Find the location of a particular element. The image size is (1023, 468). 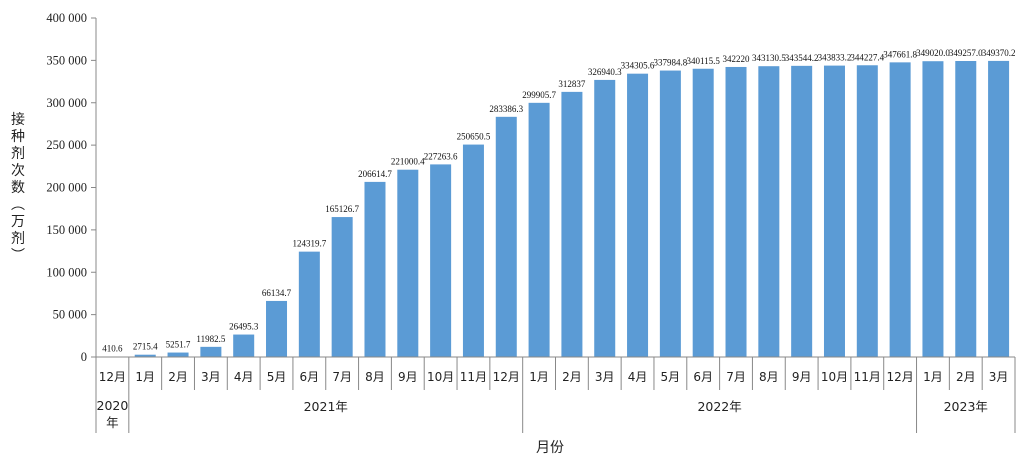

data-label: 206614.7 is located at coordinates (375, 174).